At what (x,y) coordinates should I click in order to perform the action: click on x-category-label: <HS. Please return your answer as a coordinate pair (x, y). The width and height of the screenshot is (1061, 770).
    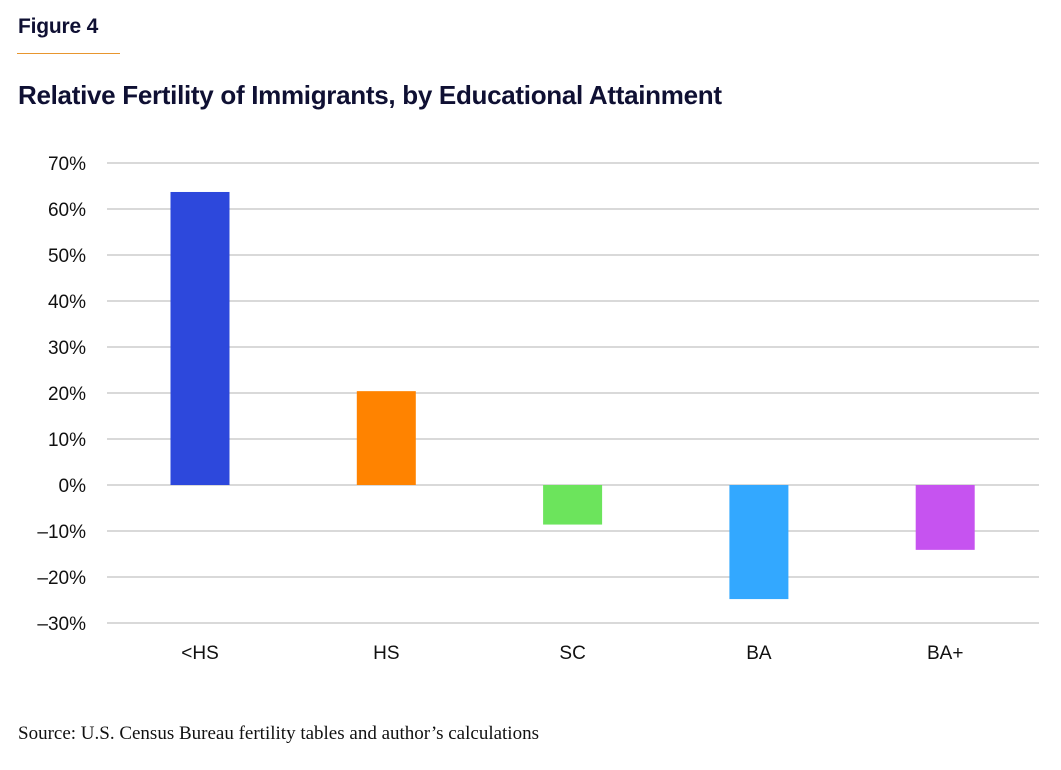
    Looking at the image, I should click on (200, 653).